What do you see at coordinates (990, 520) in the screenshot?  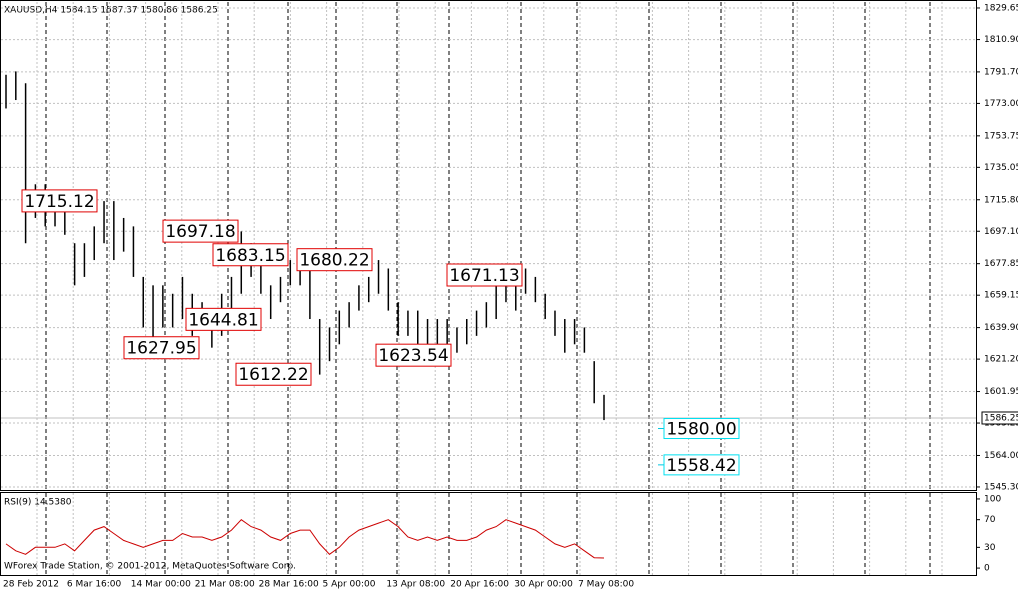 I see `indicator-tick-label: 70` at bounding box center [990, 520].